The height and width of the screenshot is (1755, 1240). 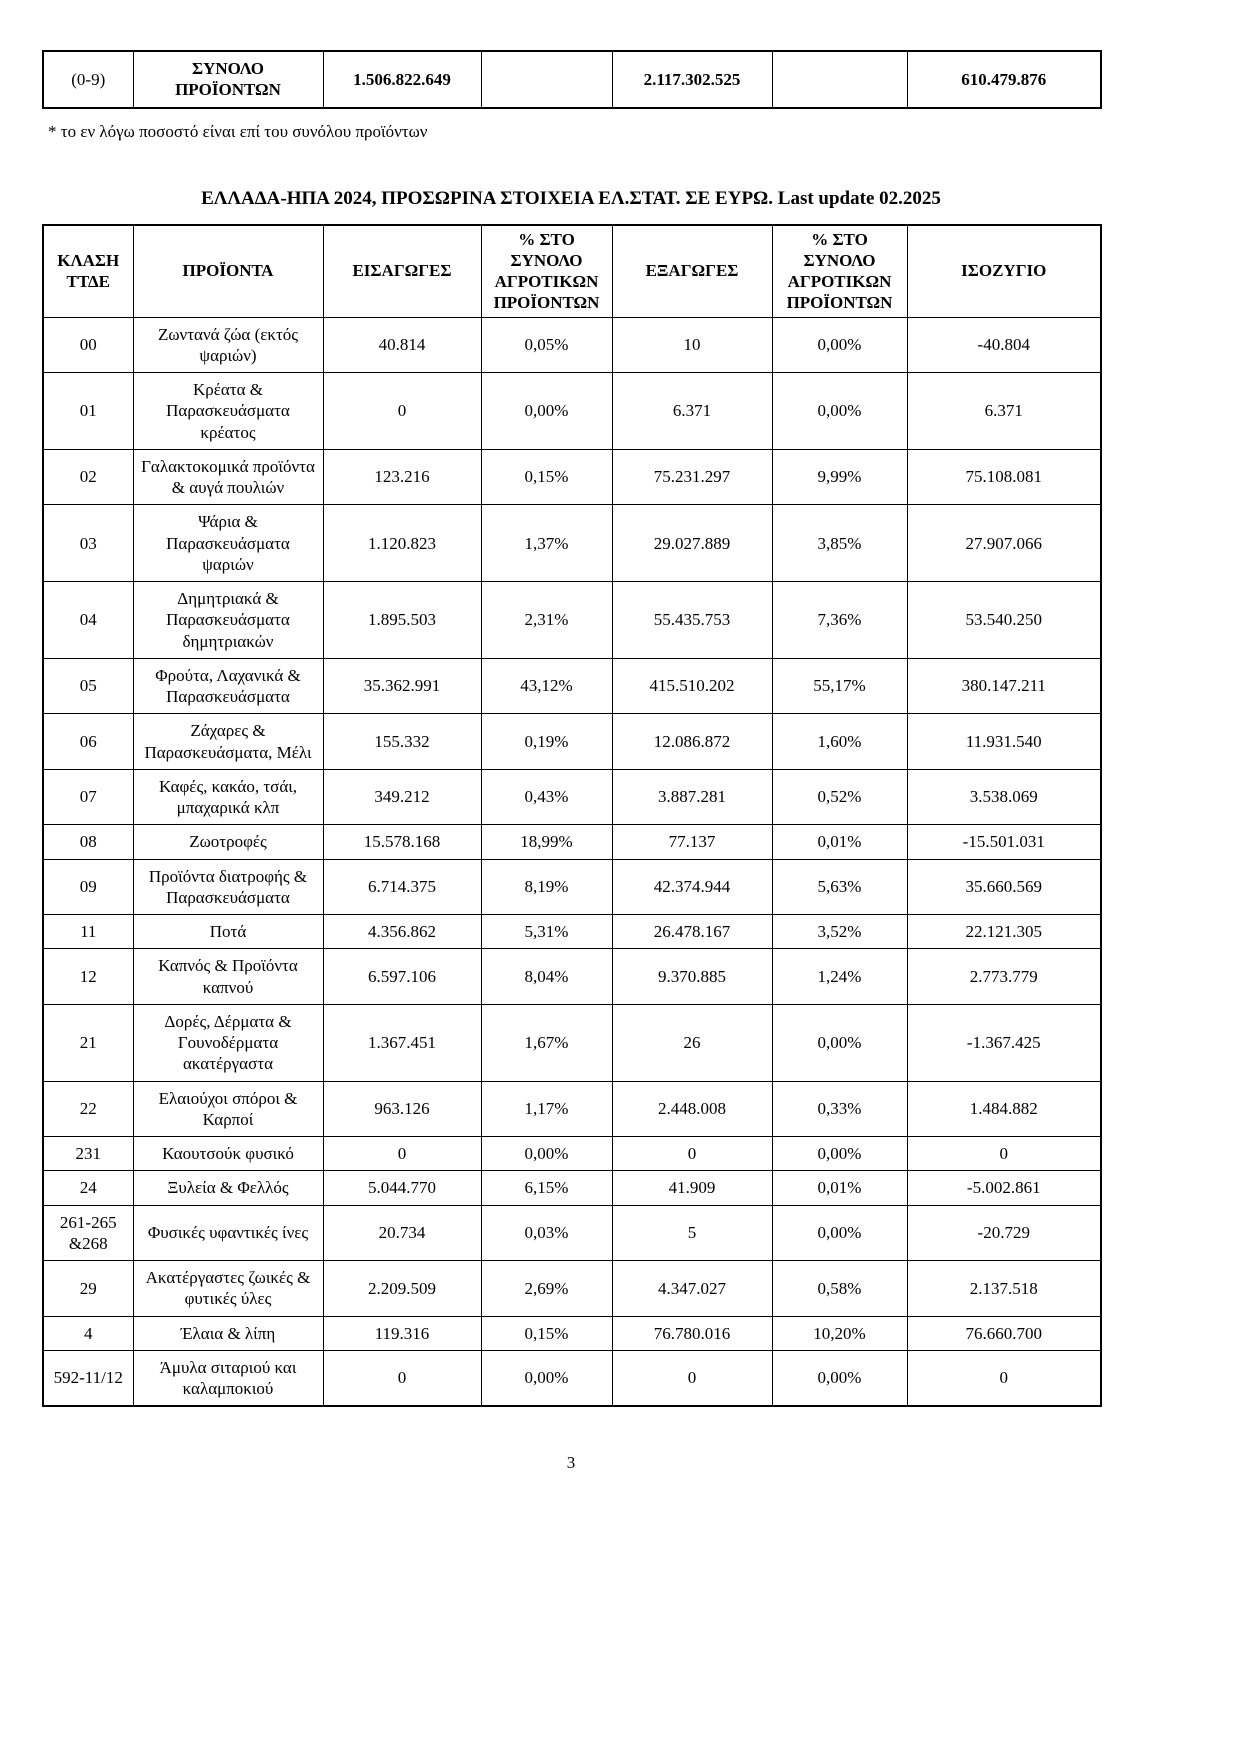 I want to click on balance-cell: -5.002.861, so click(x=1004, y=1188).